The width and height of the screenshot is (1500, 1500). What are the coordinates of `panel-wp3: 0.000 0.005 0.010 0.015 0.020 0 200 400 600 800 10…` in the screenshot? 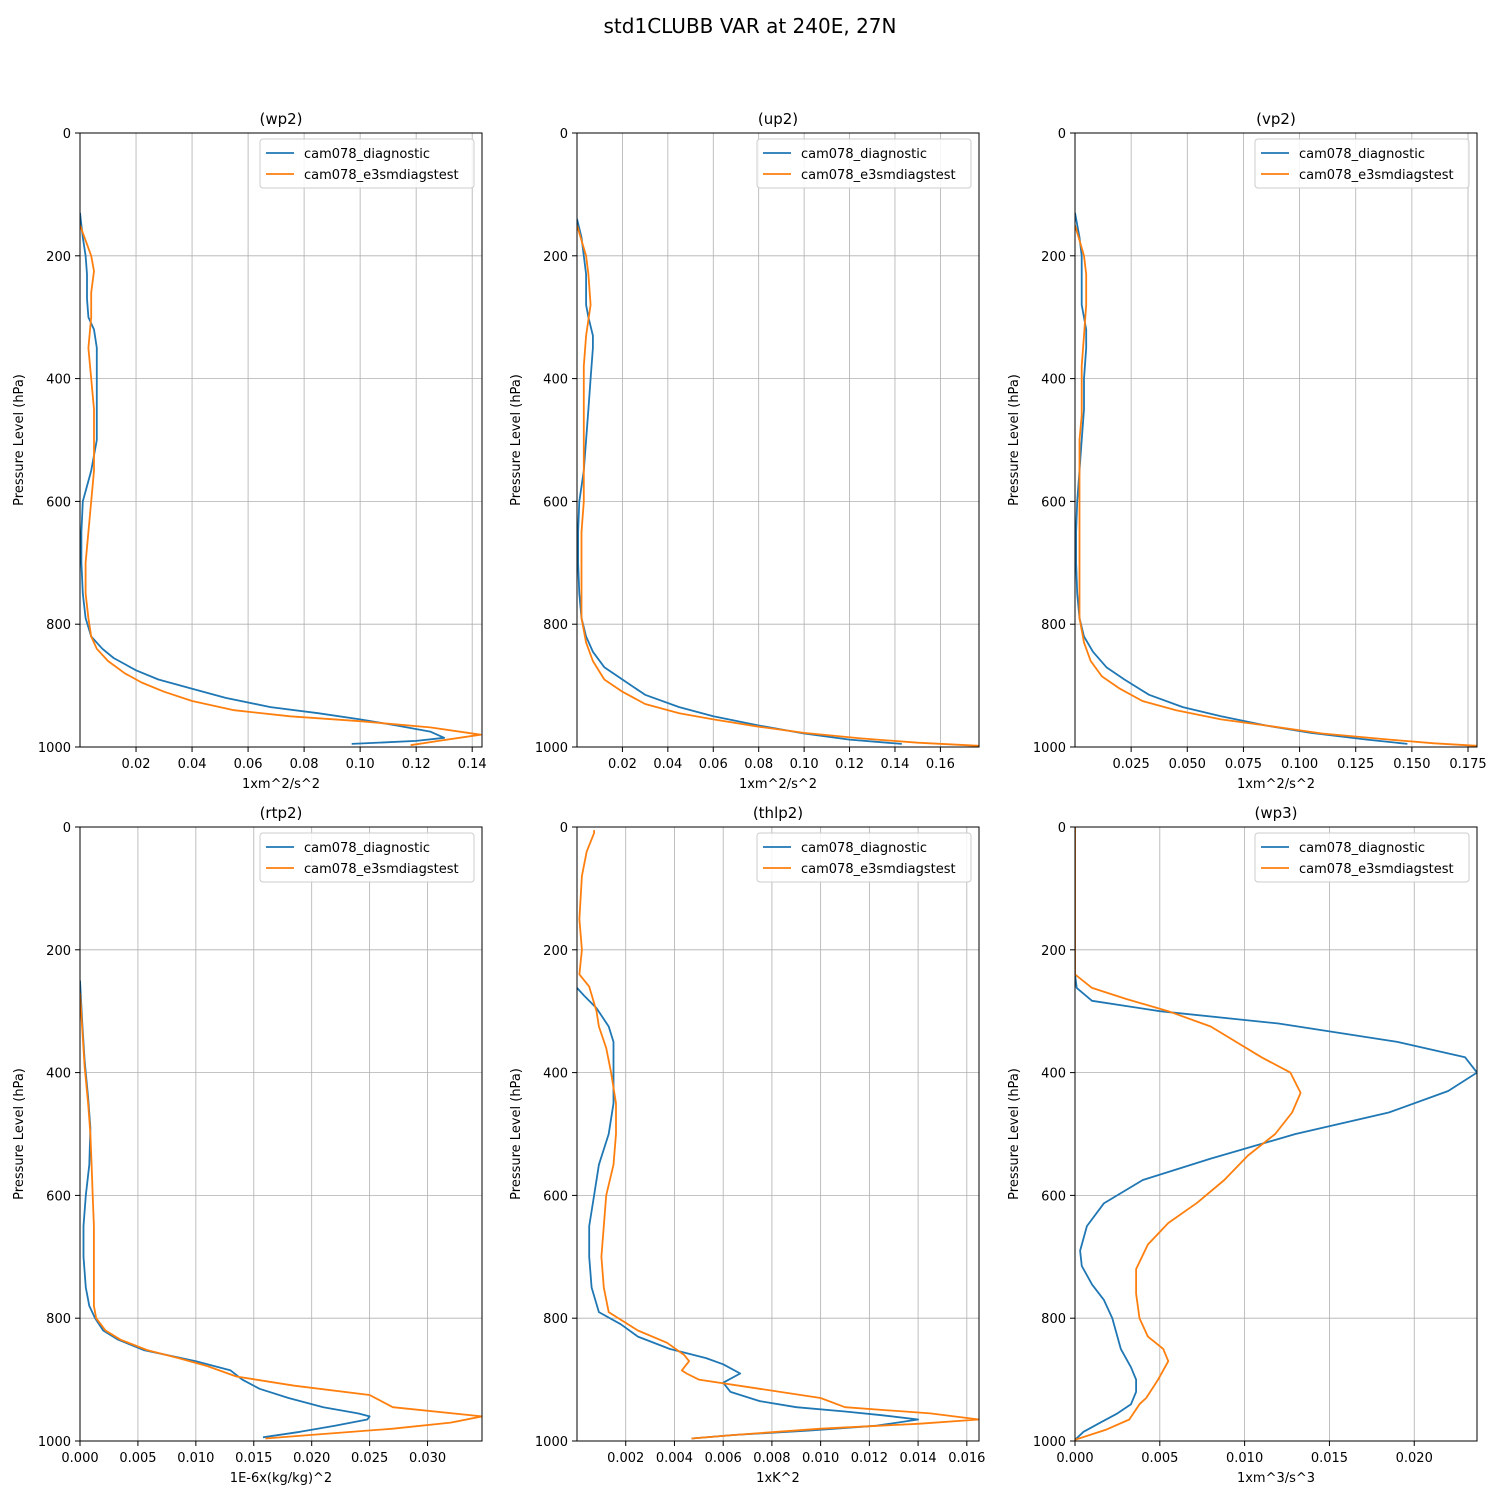 It's located at (1242, 1145).